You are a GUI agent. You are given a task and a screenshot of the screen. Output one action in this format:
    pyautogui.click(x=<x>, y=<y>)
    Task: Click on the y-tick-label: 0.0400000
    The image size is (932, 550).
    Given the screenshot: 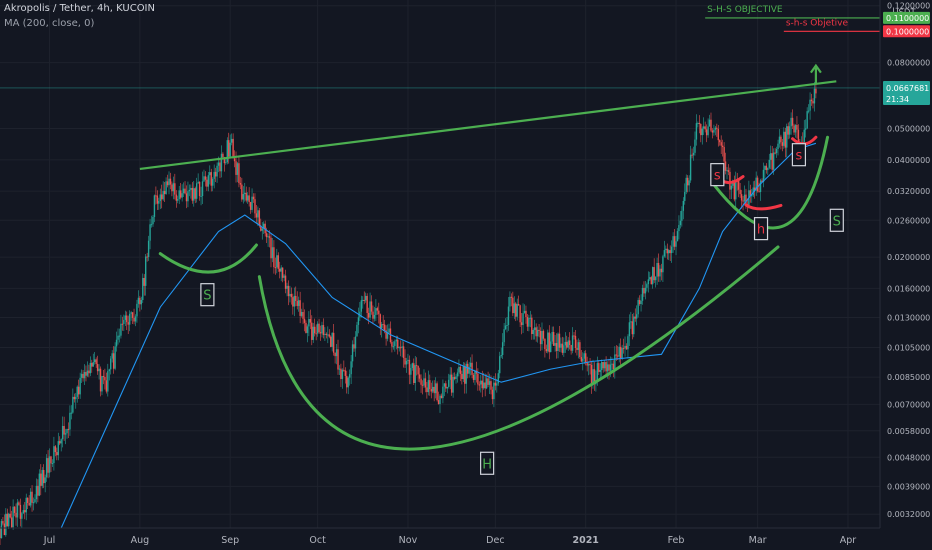 What is the action you would take?
    pyautogui.click(x=908, y=160)
    